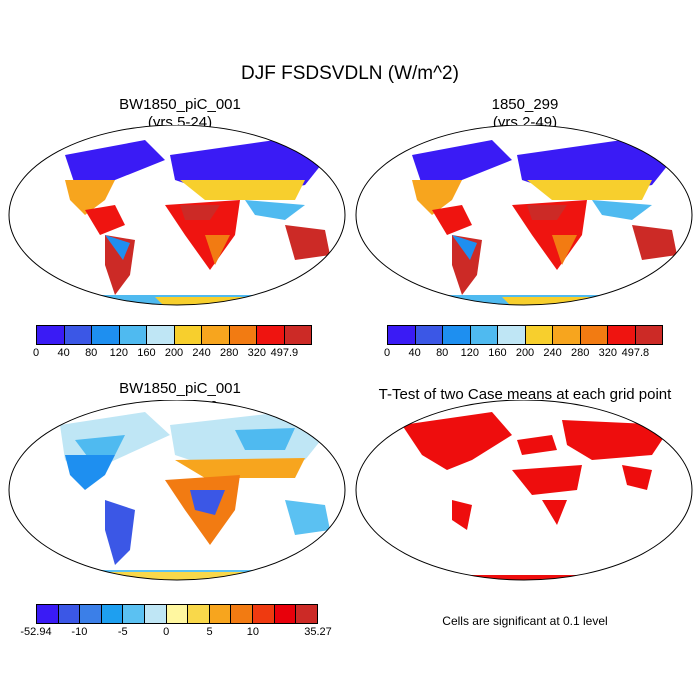 The image size is (700, 700). I want to click on colorbar-tick-label: 10, so click(253, 632).